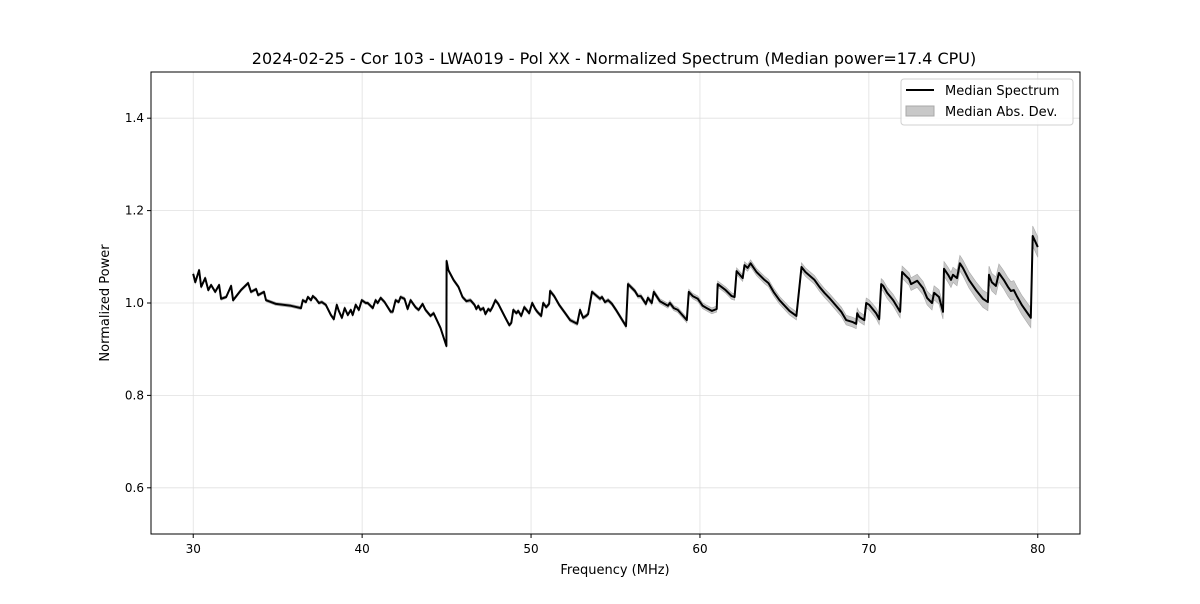 This screenshot has height=604, width=1200. What do you see at coordinates (530, 549) in the screenshot?
I see `x-tick-label: 50` at bounding box center [530, 549].